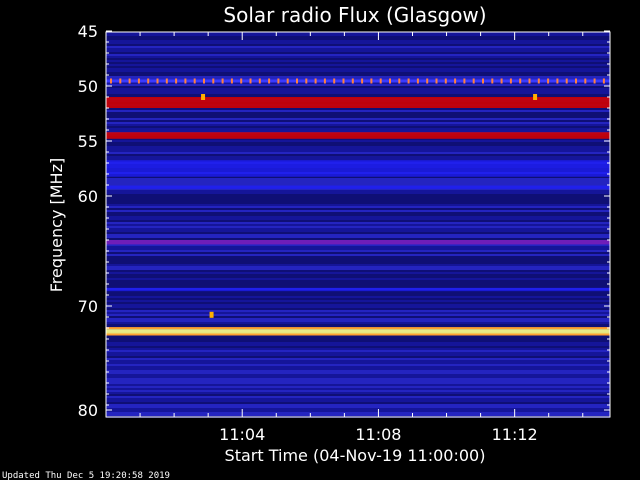  What do you see at coordinates (88, 86) in the screenshot?
I see `y-tick-label: 50` at bounding box center [88, 86].